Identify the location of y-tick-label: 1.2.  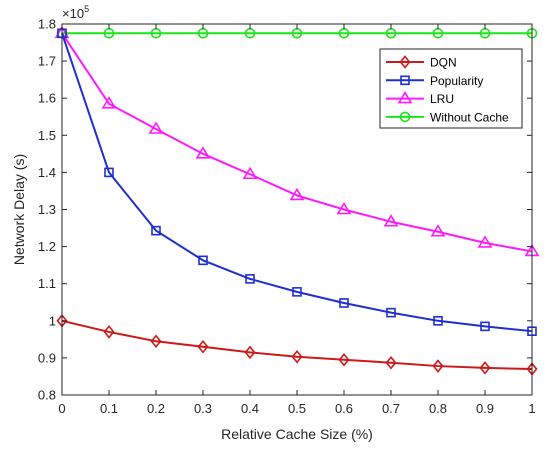
(47, 246).